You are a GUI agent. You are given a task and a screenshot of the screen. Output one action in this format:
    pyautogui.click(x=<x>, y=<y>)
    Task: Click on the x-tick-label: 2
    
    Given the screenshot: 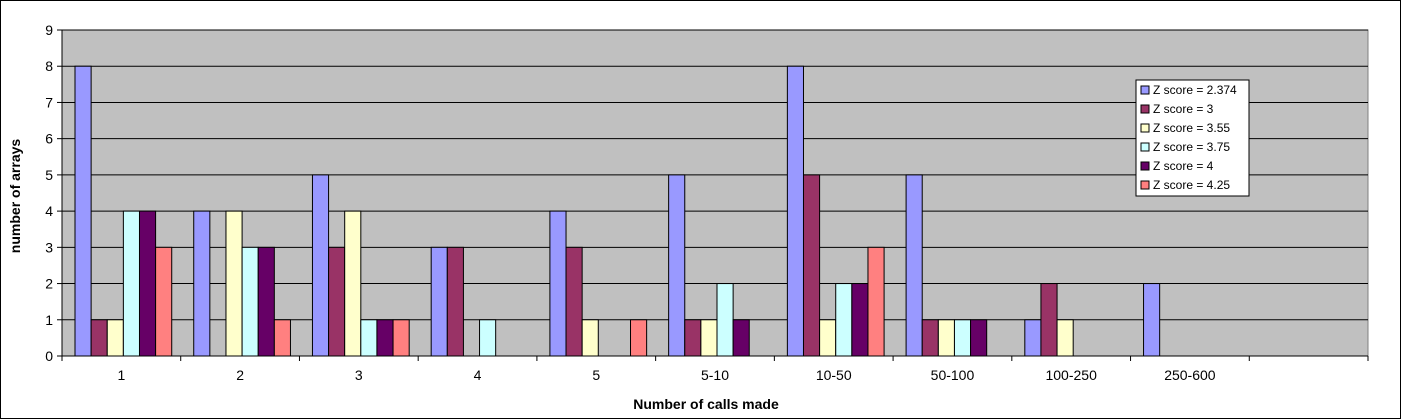 What is the action you would take?
    pyautogui.click(x=240, y=375)
    